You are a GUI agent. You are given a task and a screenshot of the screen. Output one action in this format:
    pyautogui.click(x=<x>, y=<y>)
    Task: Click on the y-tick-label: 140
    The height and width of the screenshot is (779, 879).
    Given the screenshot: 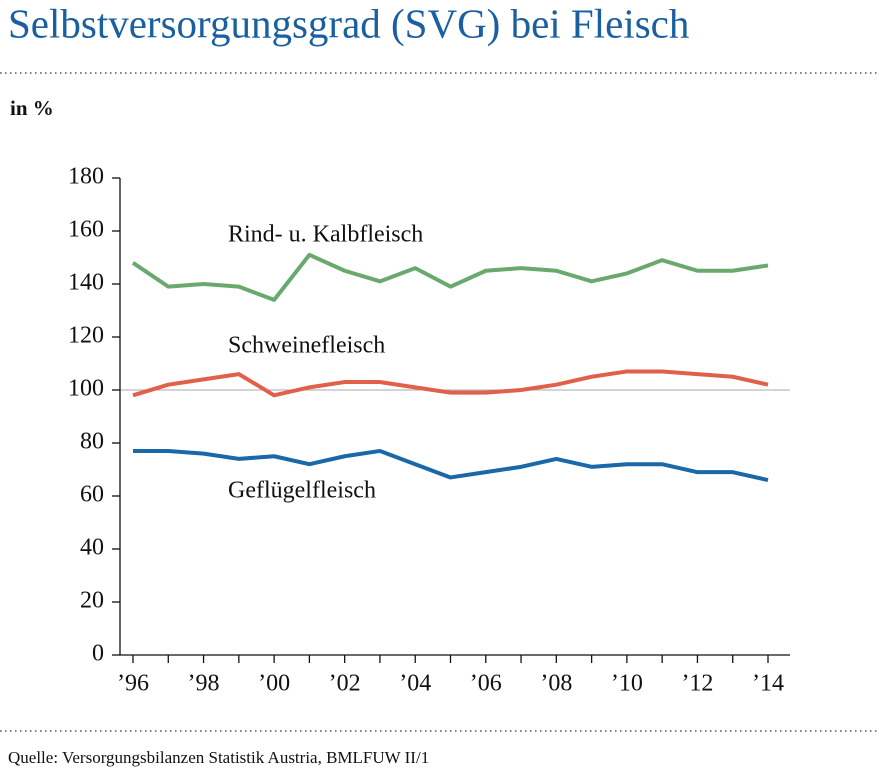 What is the action you would take?
    pyautogui.click(x=86, y=283)
    